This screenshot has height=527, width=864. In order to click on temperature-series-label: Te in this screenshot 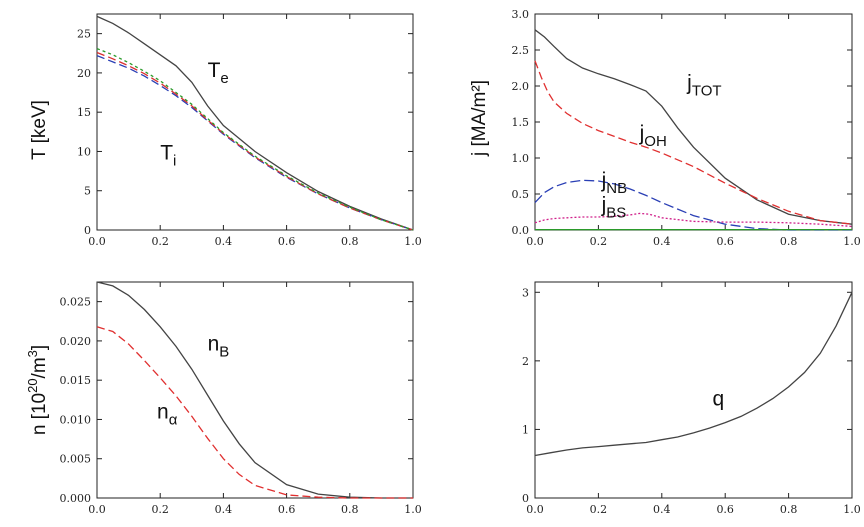, I will do `click(218, 73)`.